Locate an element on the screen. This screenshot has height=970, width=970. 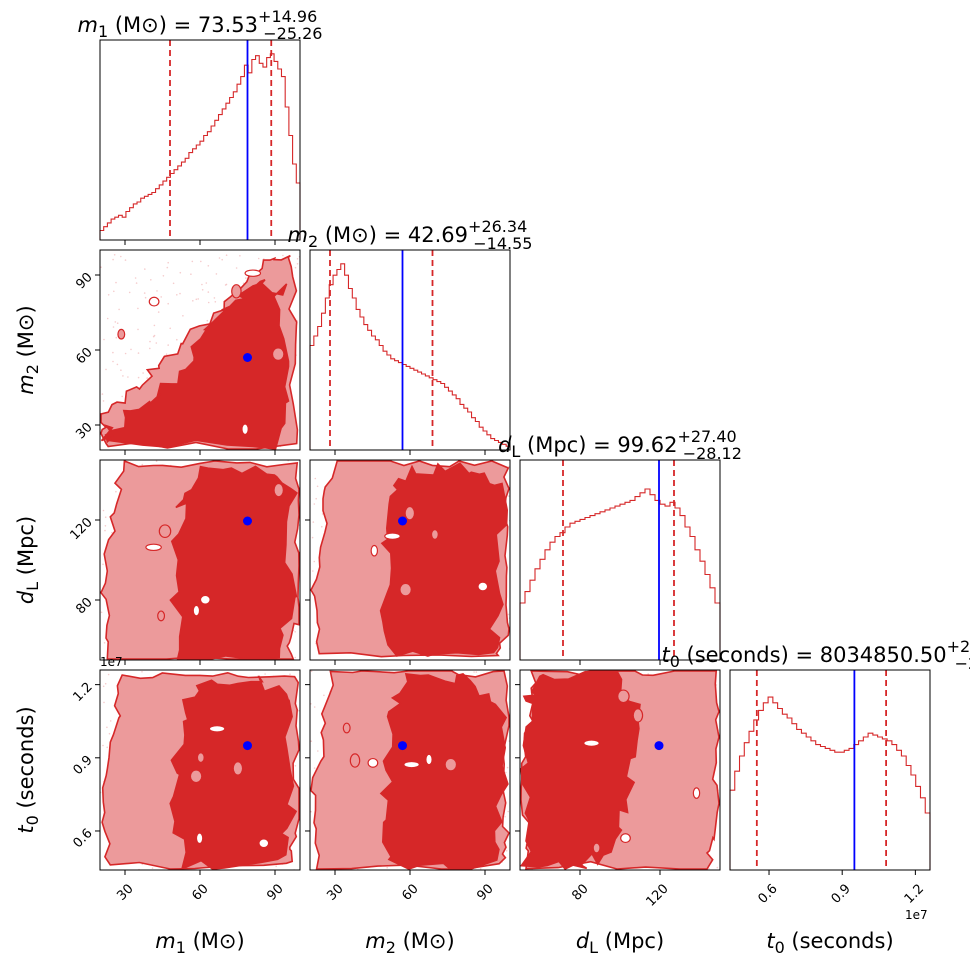
y-tick-label: 0.6 is located at coordinates (82, 838).